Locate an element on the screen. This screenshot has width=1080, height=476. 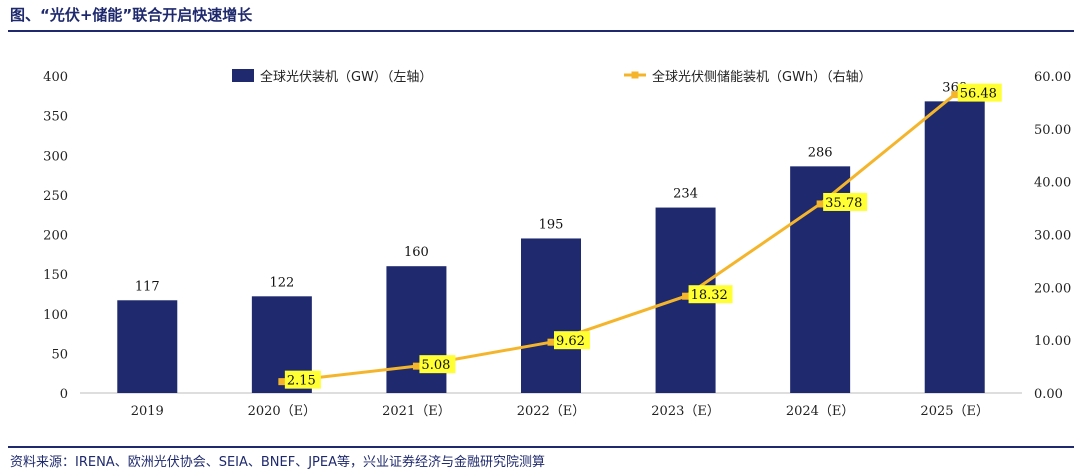
bar-data-label: 122 is located at coordinates (281, 282).